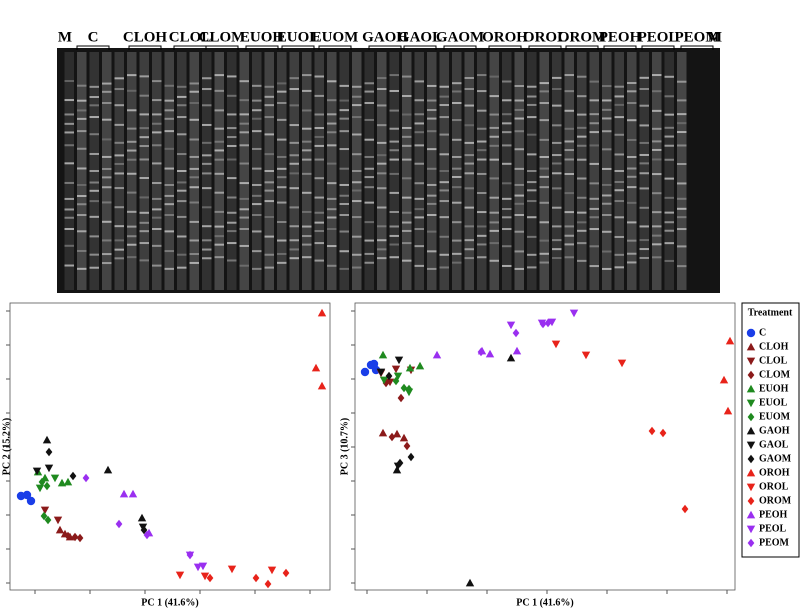 The image size is (800, 610). Describe the element at coordinates (420, 47) in the screenshot. I see `lane-bracket` at that location.